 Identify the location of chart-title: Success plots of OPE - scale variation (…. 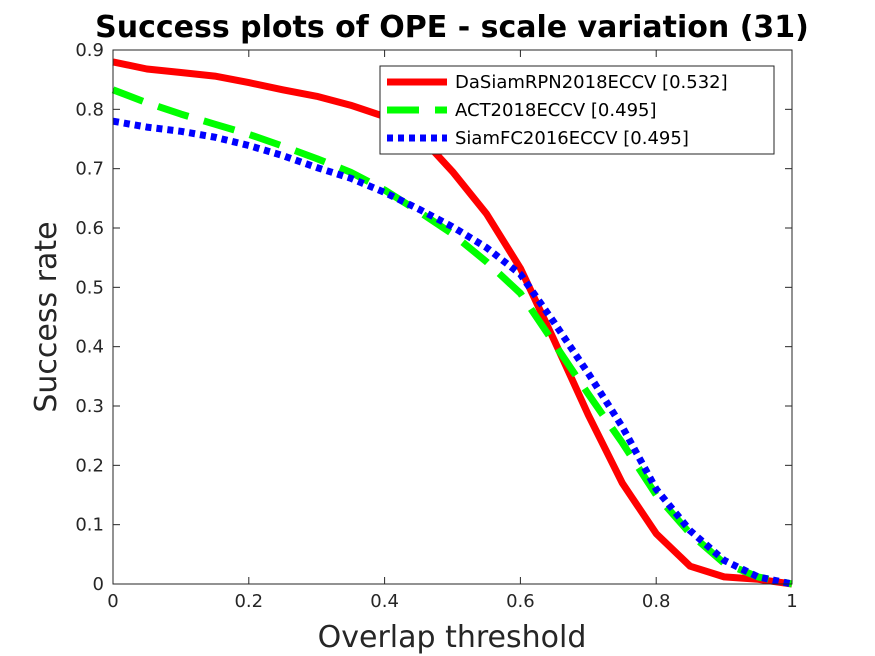
(452, 27).